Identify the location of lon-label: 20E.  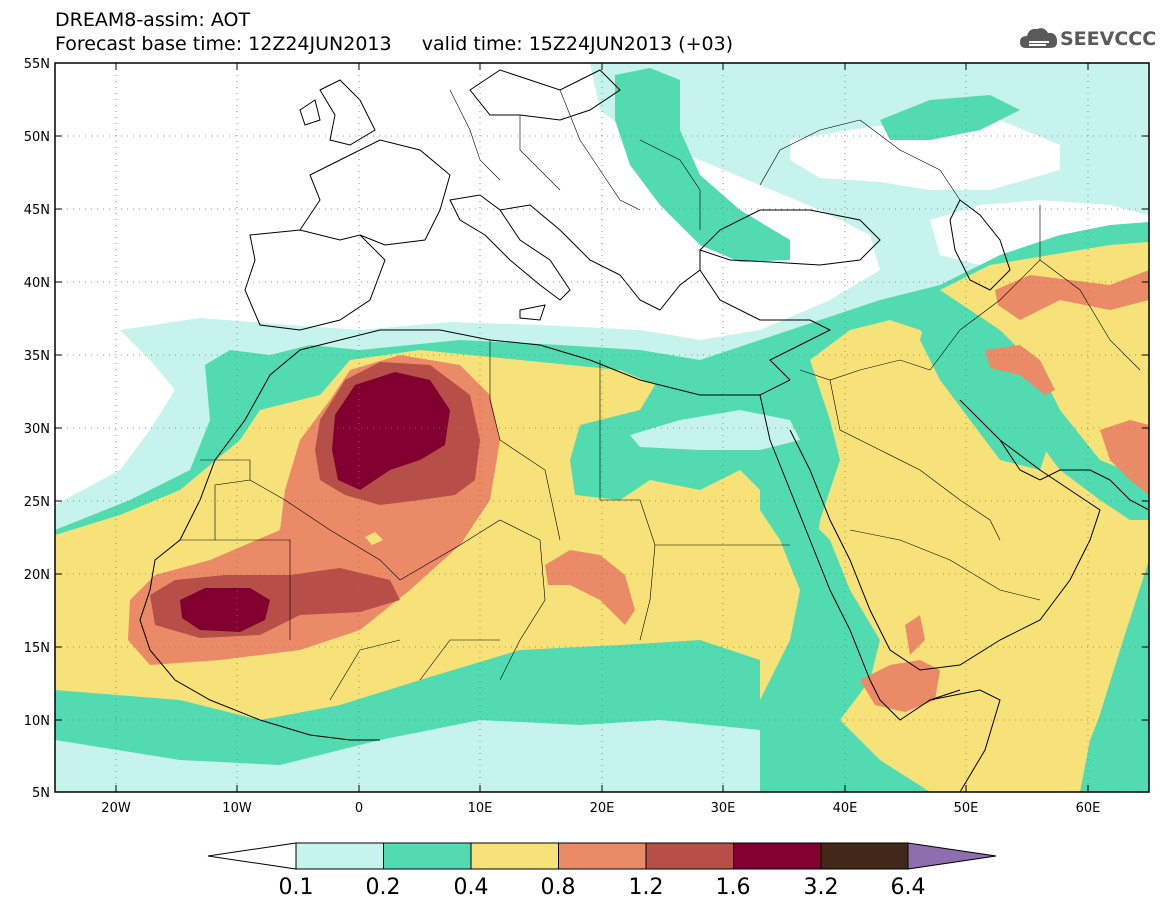
(602, 808).